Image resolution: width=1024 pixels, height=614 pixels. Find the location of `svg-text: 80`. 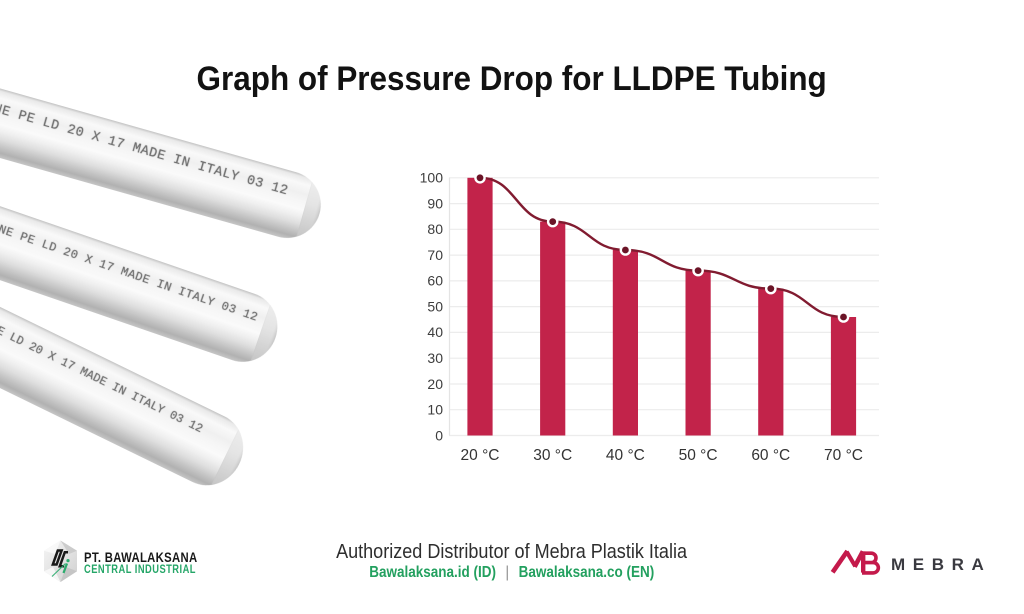

svg-text: 80 is located at coordinates (435, 229).